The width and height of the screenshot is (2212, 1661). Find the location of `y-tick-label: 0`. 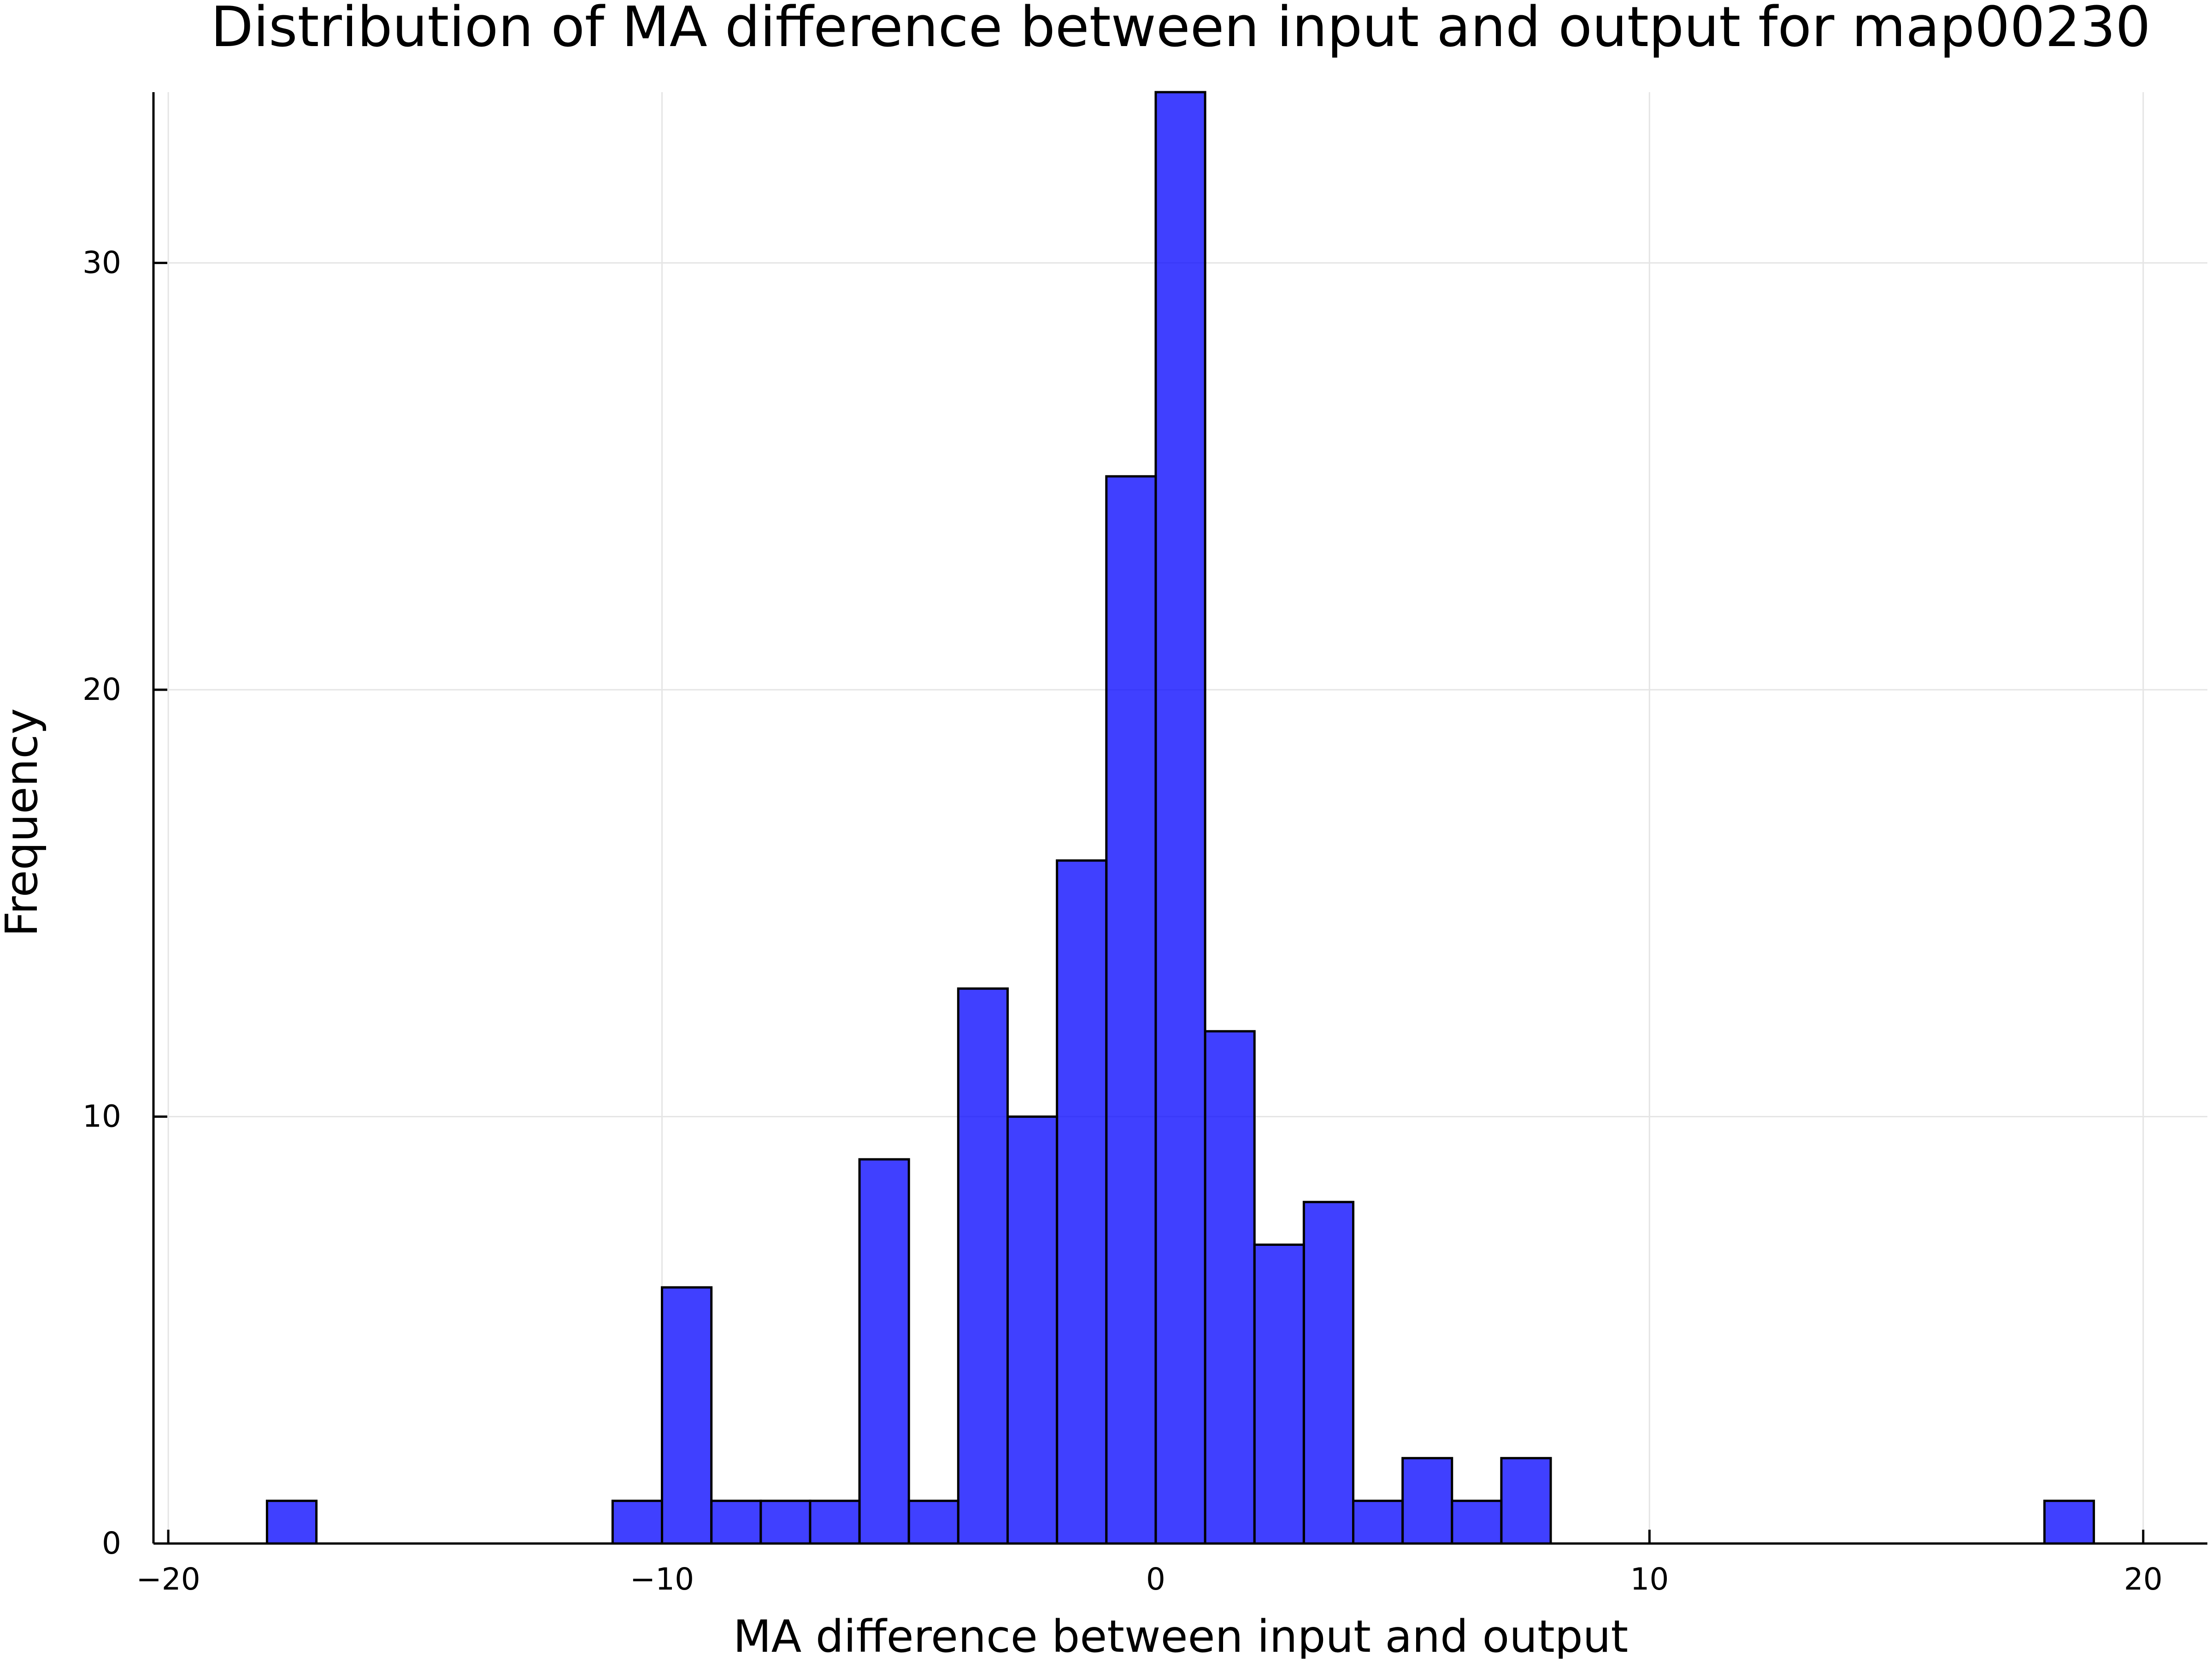

y-tick-label: 0 is located at coordinates (111, 1543).